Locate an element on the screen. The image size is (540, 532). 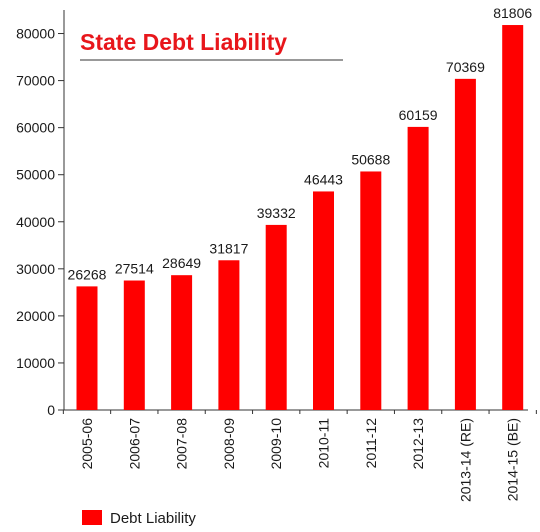
data-label: 50688 is located at coordinates (370, 159).